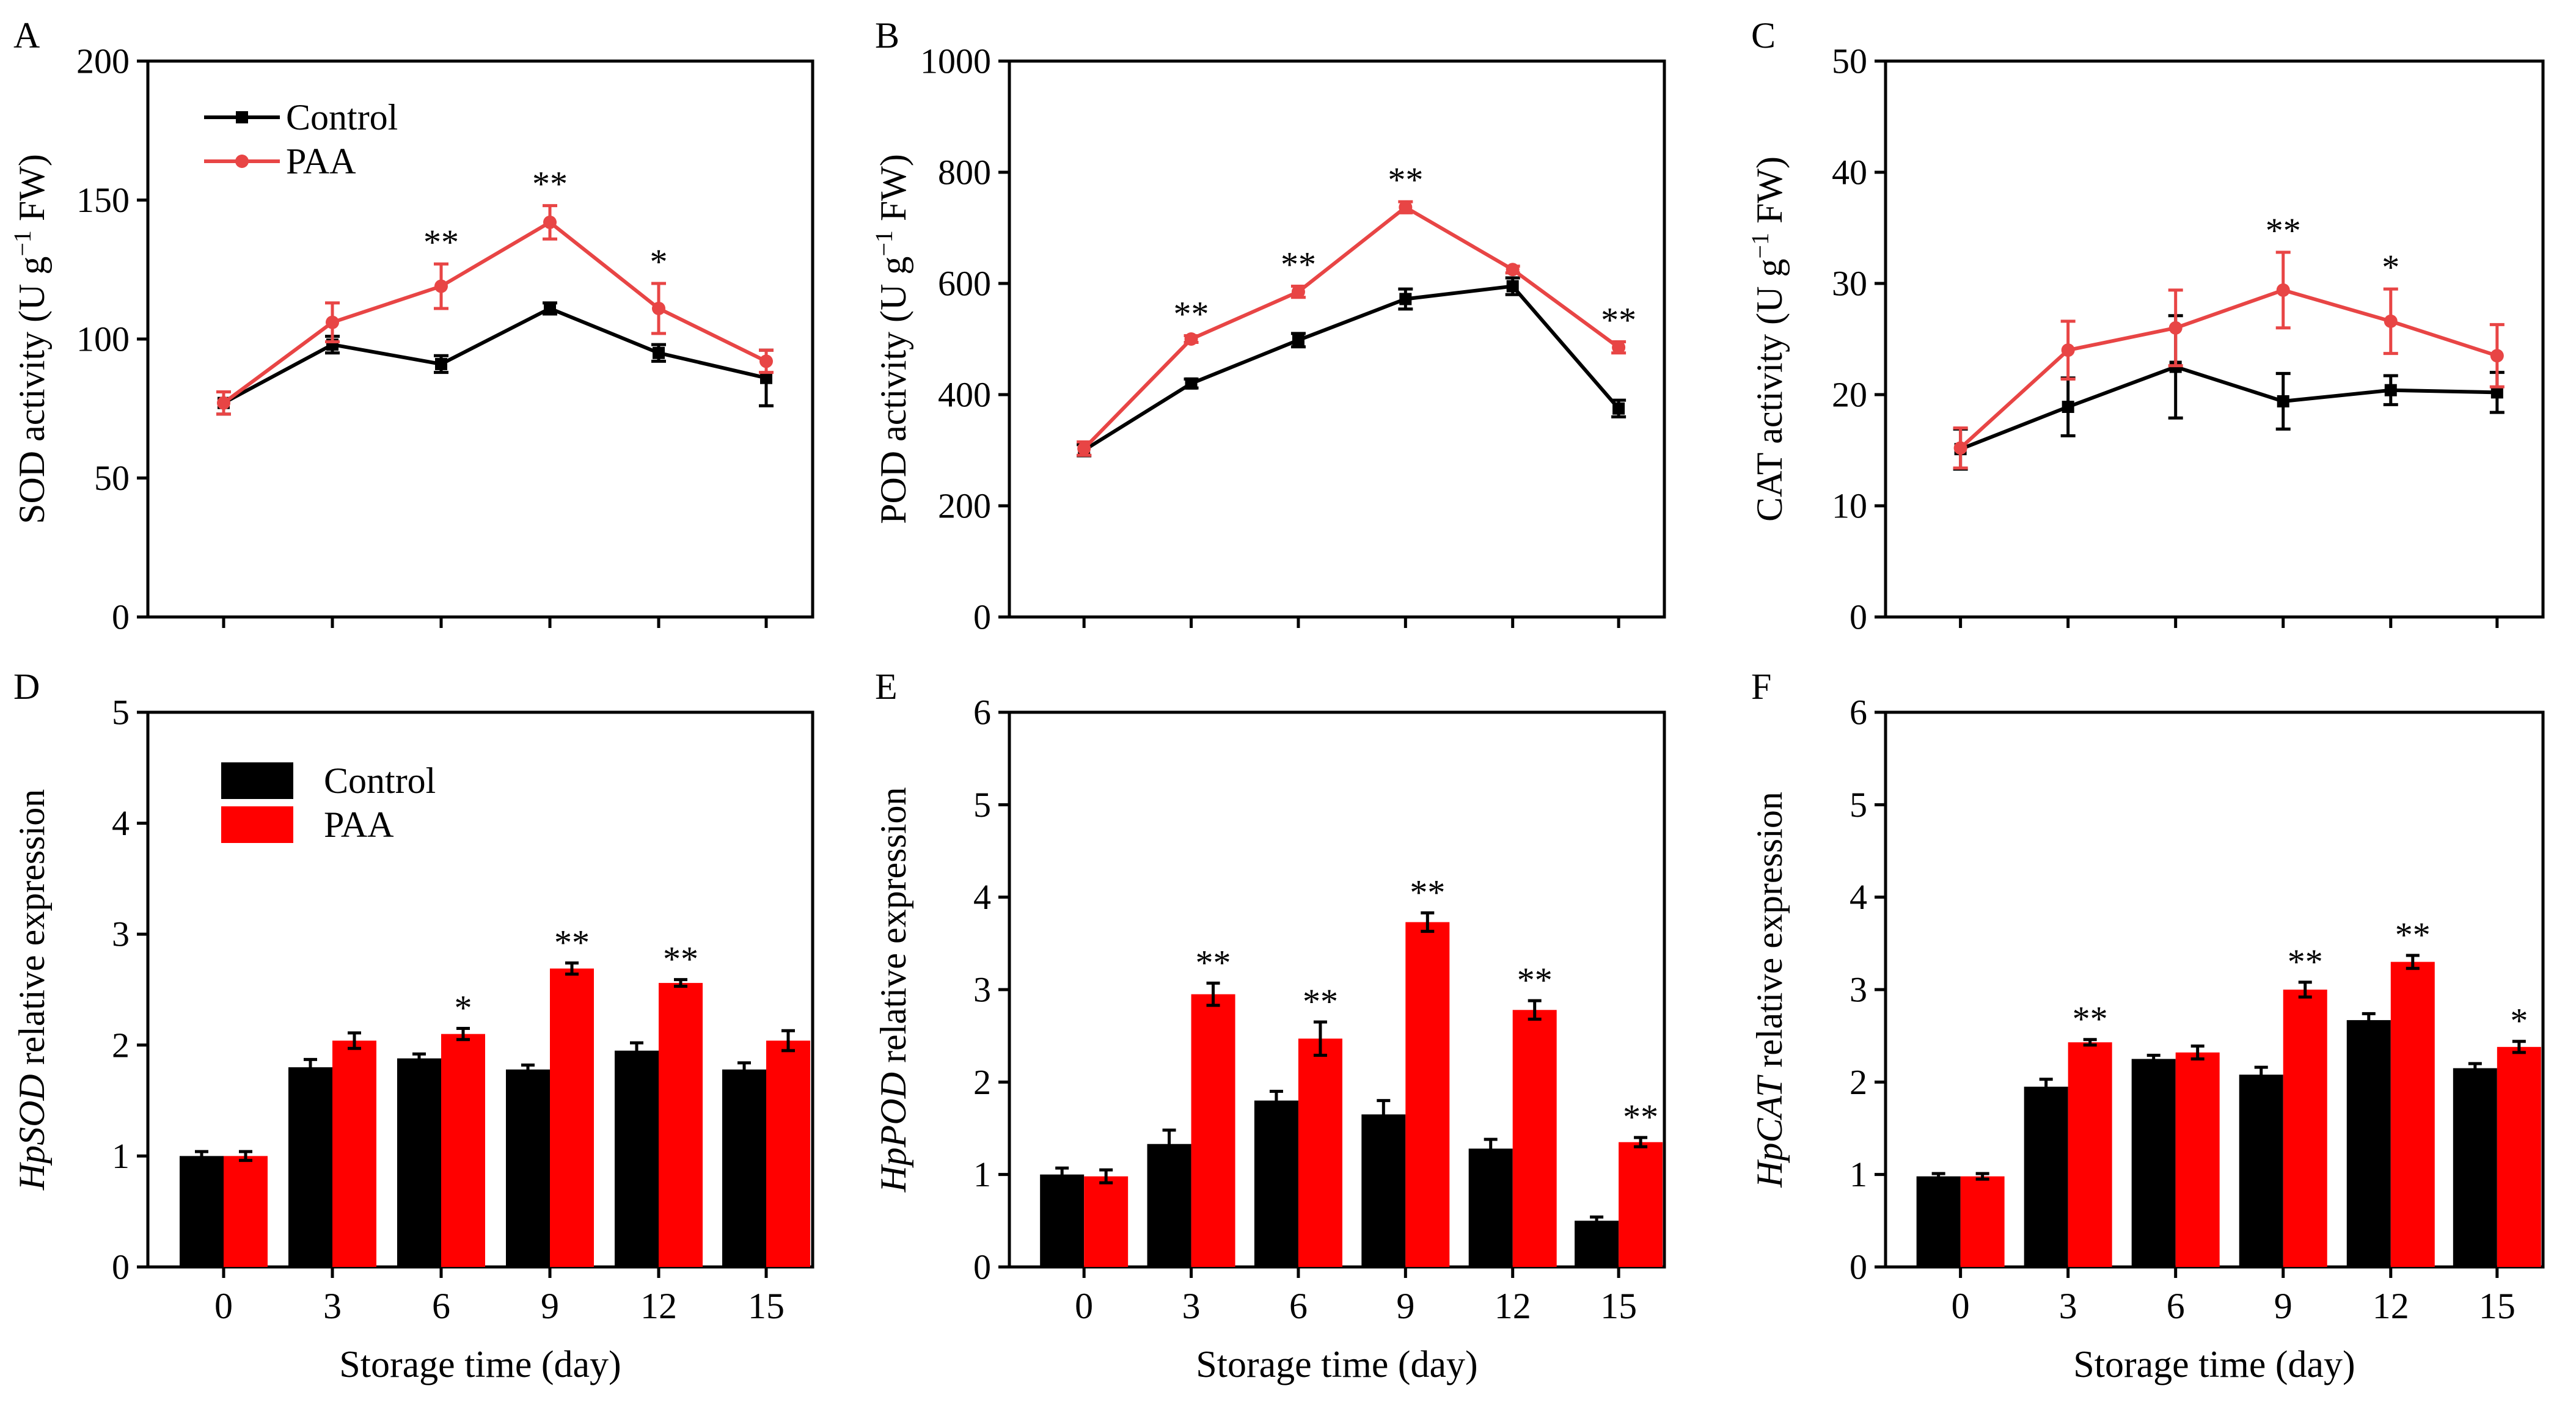 This screenshot has height=1405, width=2576. What do you see at coordinates (893, 391) in the screenshot?
I see `y-axis-label-text: POD activity (U g` at bounding box center [893, 391].